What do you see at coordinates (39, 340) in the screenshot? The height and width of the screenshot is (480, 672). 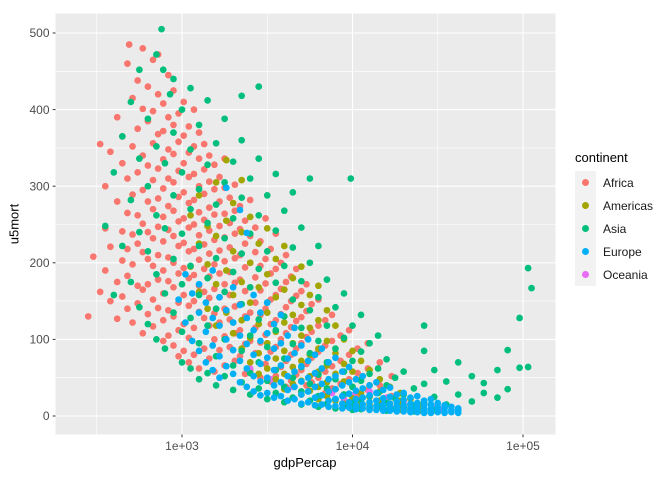 I see `y-tick-label: 100` at bounding box center [39, 340].